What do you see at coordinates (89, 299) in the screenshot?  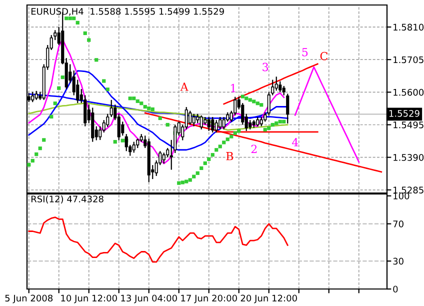 I see `x-tick-label: 10 Jun 12:00` at bounding box center [89, 299].